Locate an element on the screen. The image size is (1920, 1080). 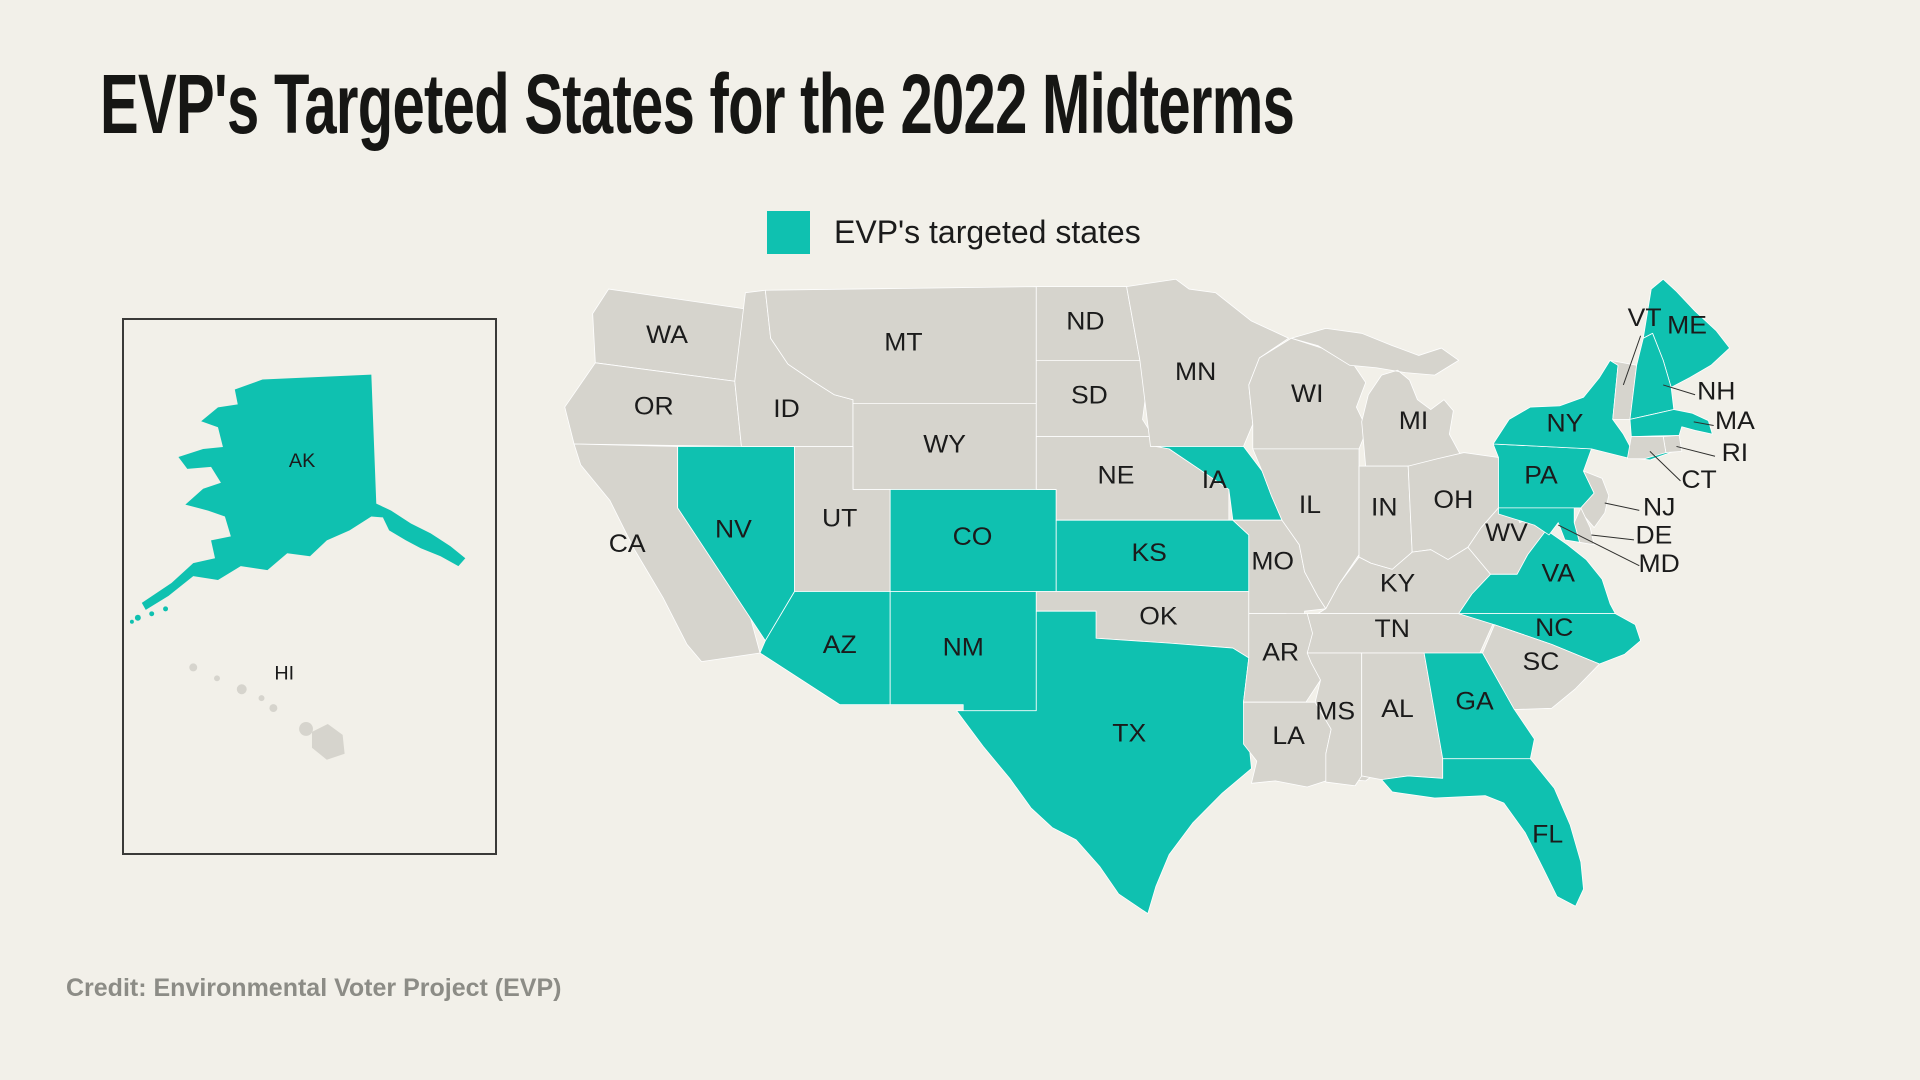
state-label-sc: SC is located at coordinates (1541, 662).